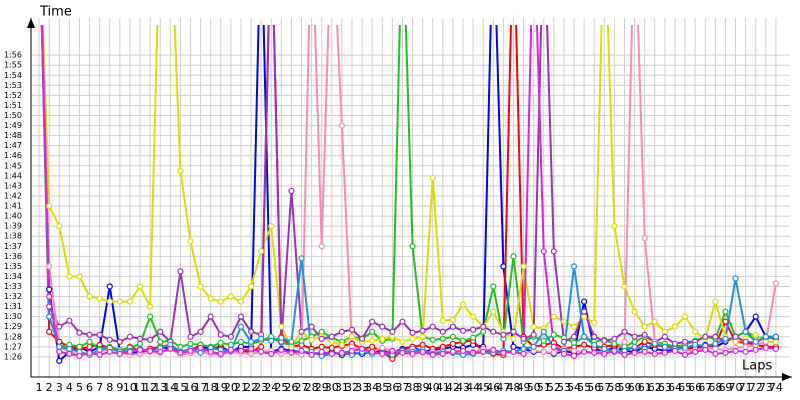  I want to click on y-tick-label: 1:32, so click(13, 296).